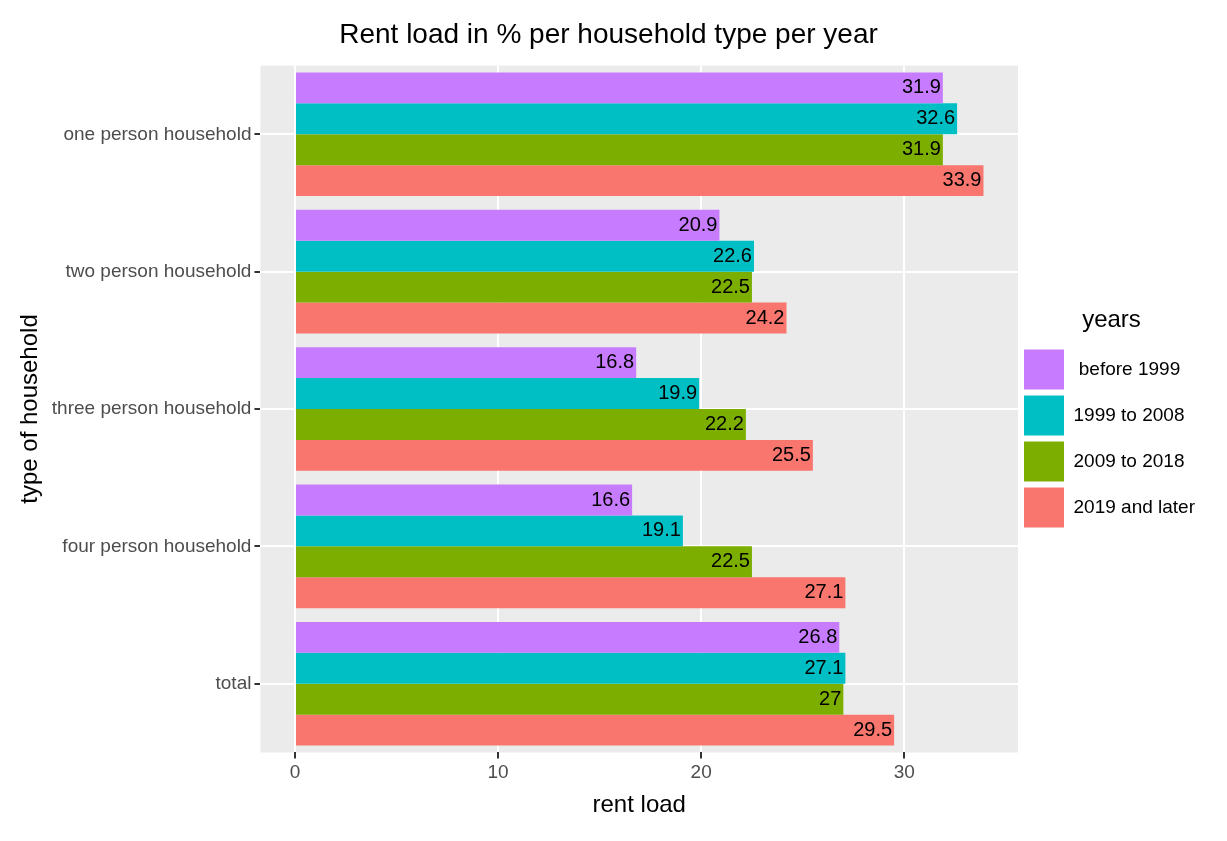 This screenshot has height=841, width=1227. Describe the element at coordinates (608, 33) in the screenshot. I see `chart-title: Rent load in % per household type per year` at that location.